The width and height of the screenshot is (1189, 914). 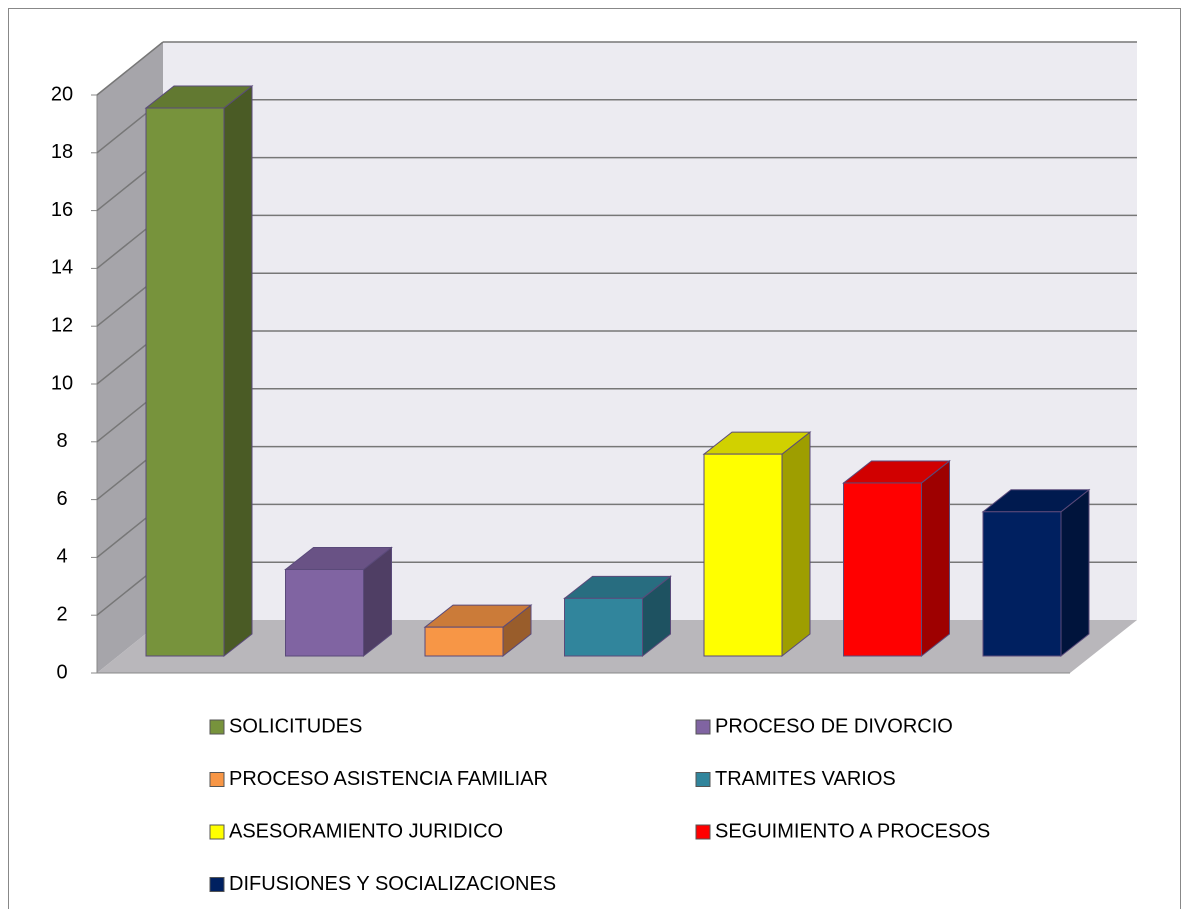 I want to click on y-tick-label: 4, so click(x=61, y=557).